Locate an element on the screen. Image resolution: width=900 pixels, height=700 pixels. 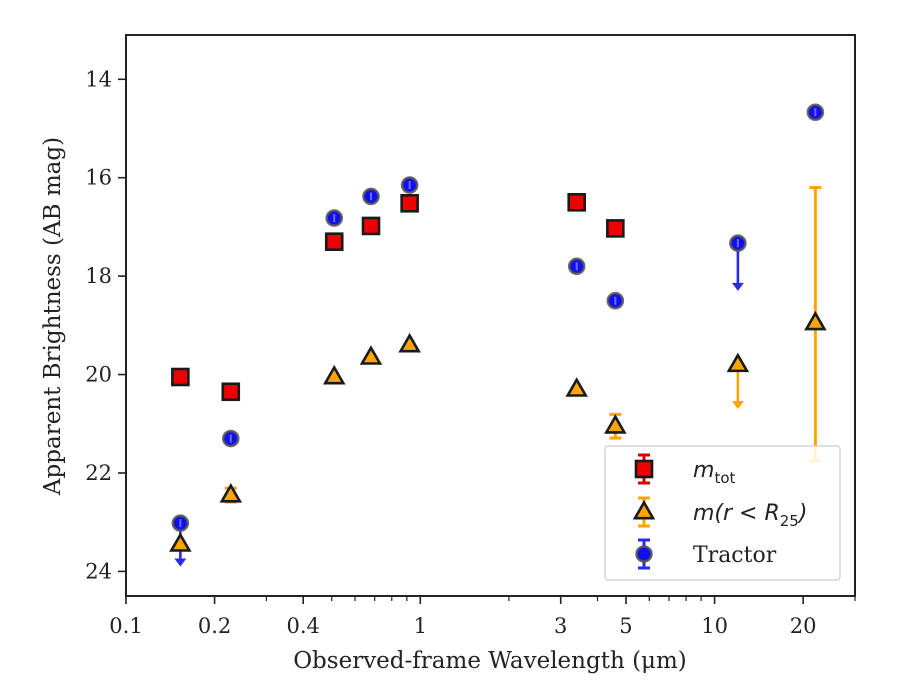
legend-label-main: m(r < R is located at coordinates (736, 513).